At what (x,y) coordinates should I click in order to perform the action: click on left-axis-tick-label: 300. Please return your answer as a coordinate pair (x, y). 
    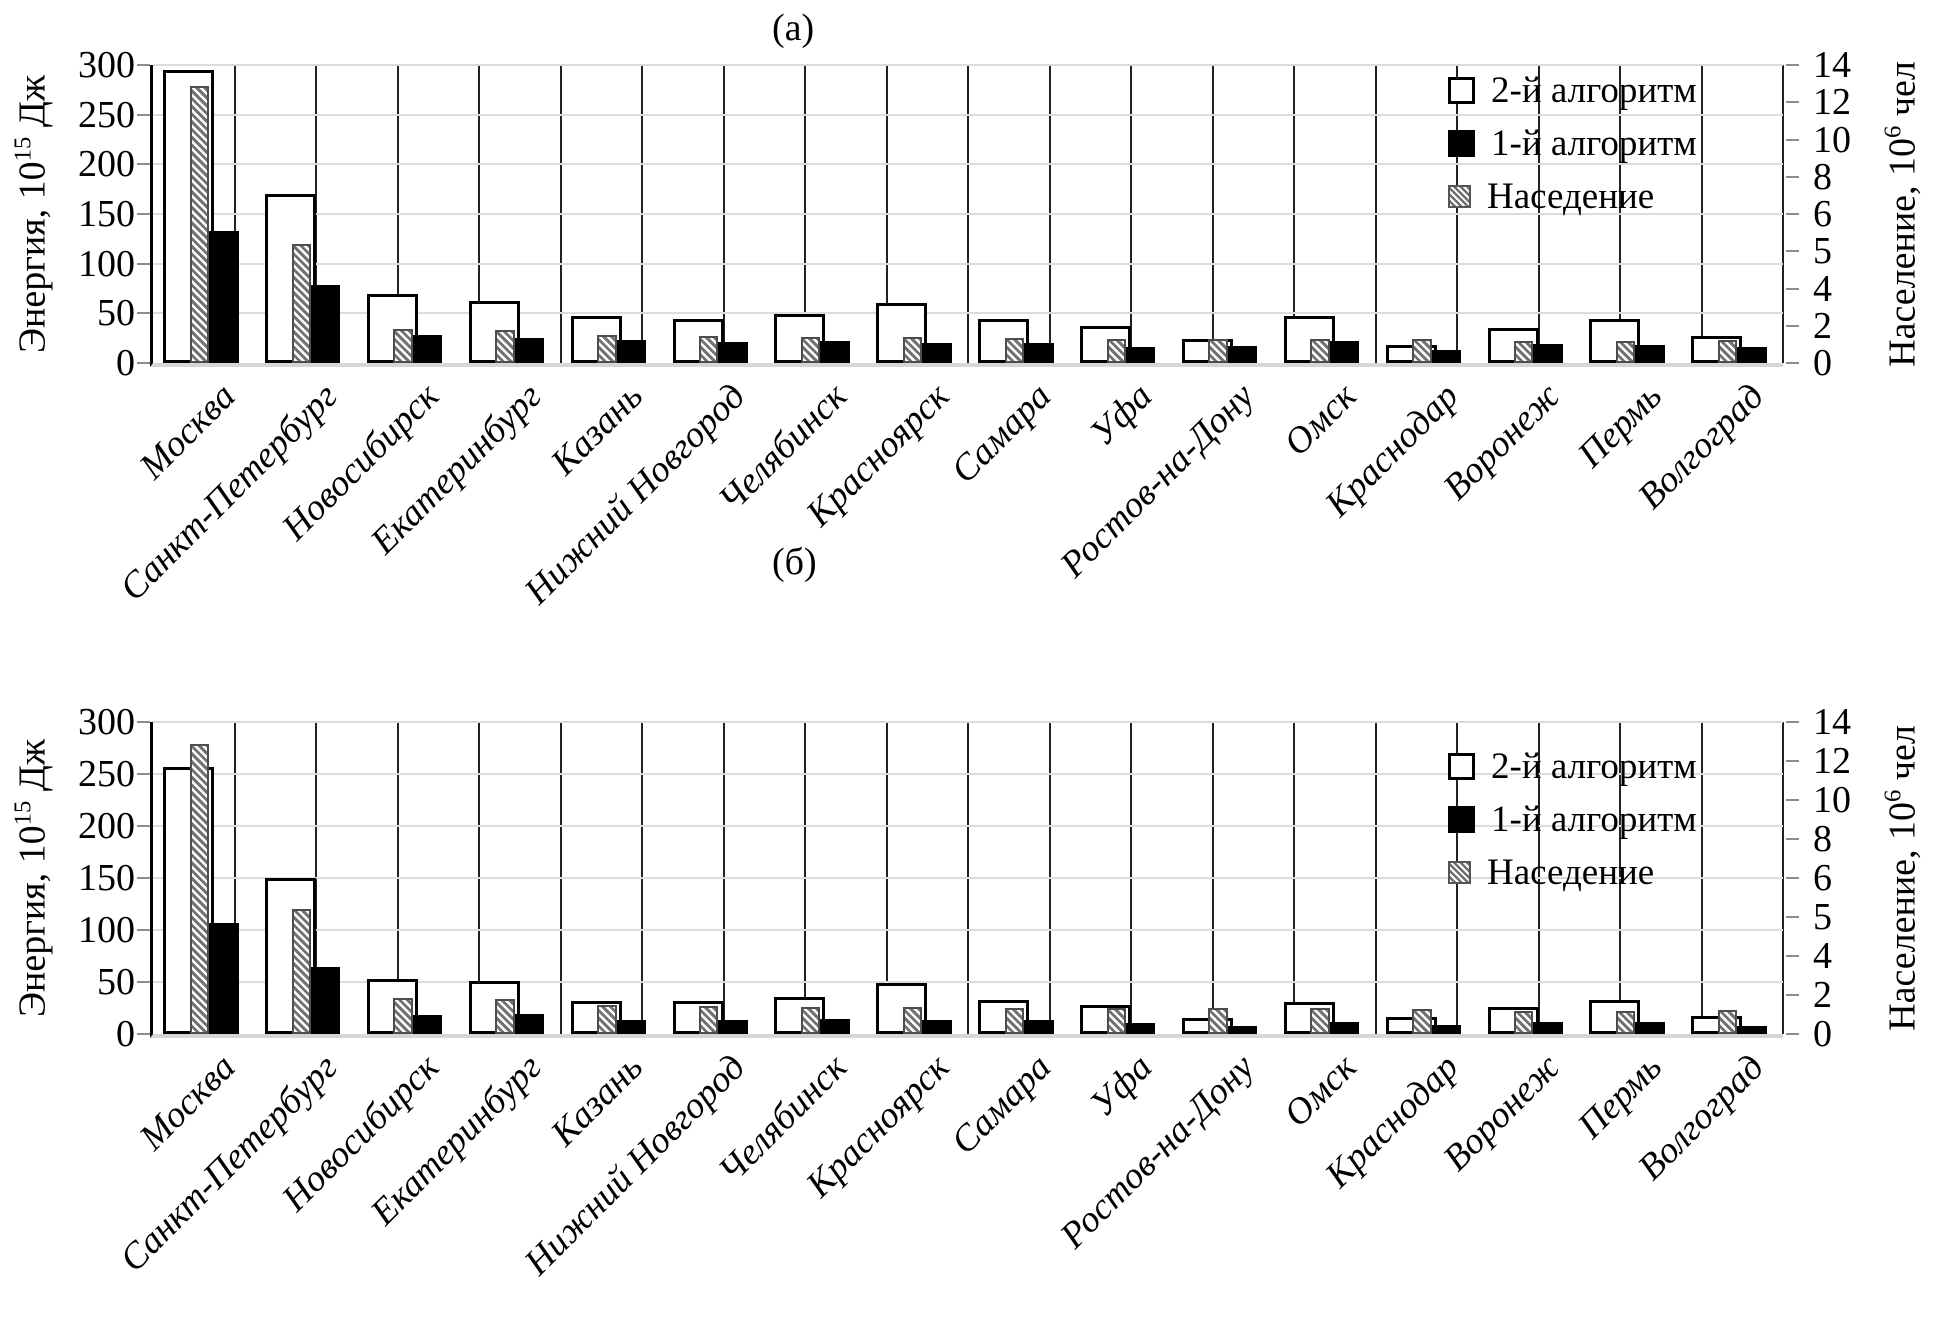
    Looking at the image, I should click on (106, 722).